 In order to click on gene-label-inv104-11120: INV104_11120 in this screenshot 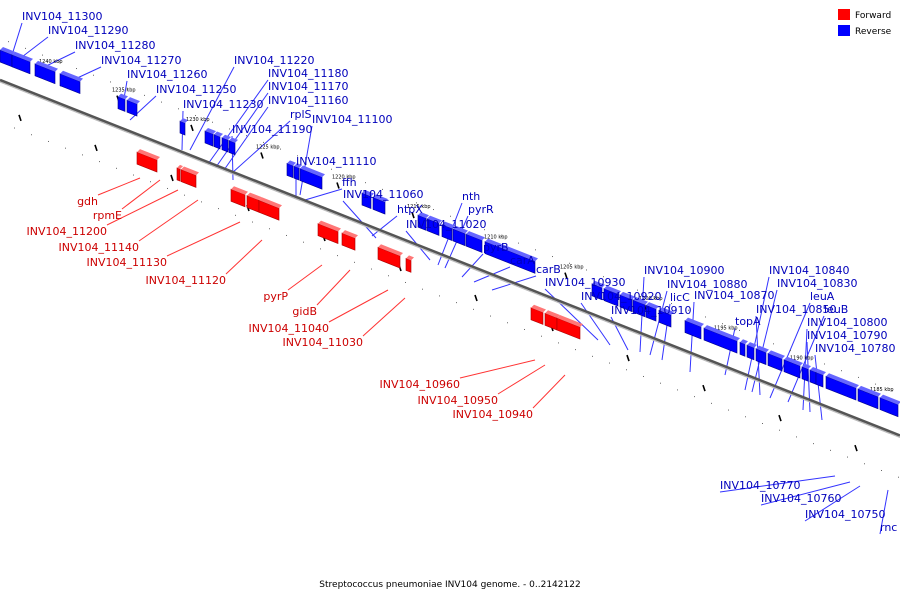, I will do `click(186, 280)`.